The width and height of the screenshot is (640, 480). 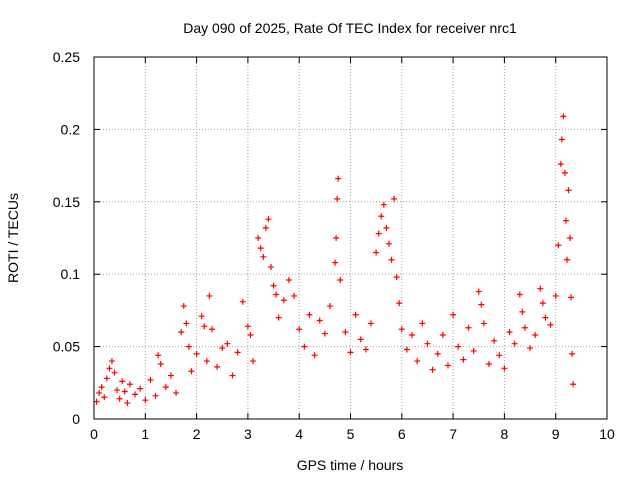 What do you see at coordinates (145, 434) in the screenshot?
I see `x-tick-label: 1` at bounding box center [145, 434].